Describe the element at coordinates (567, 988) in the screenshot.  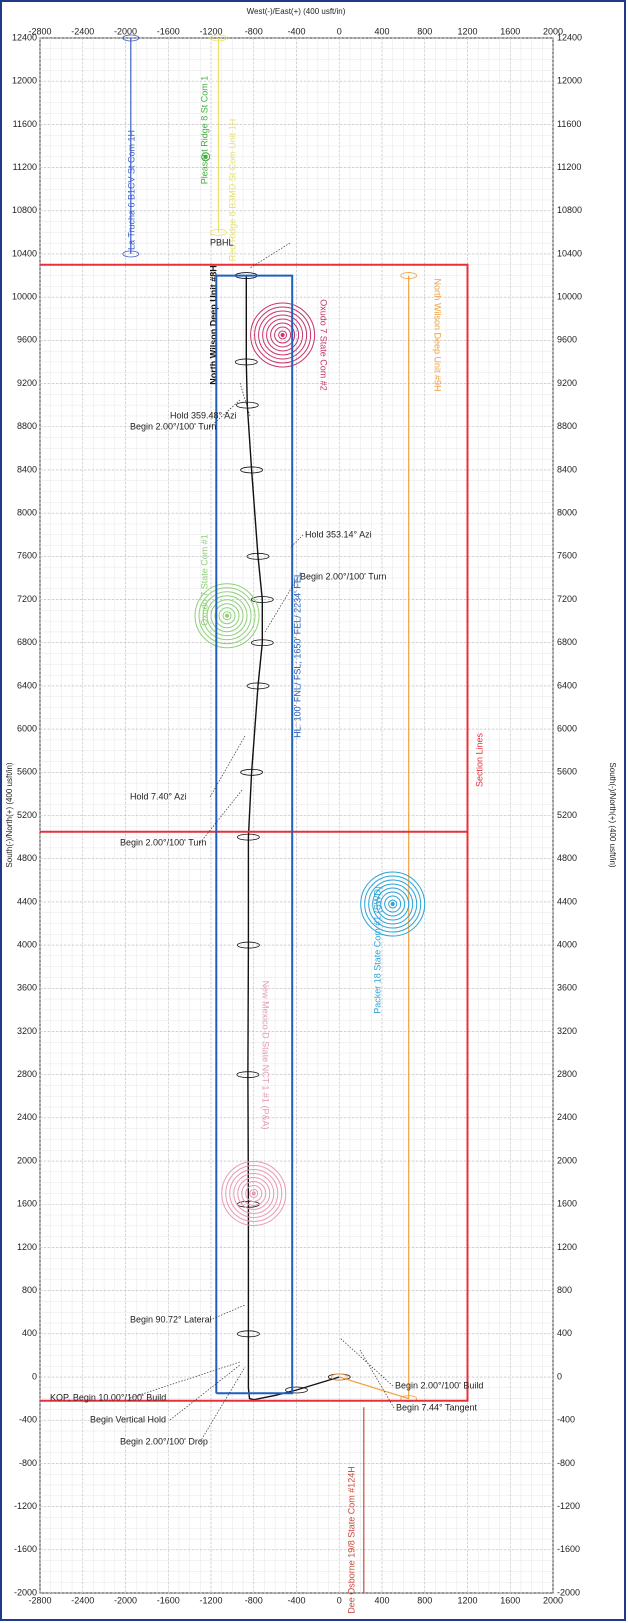
I see `y-tick-label: 3600` at that location.